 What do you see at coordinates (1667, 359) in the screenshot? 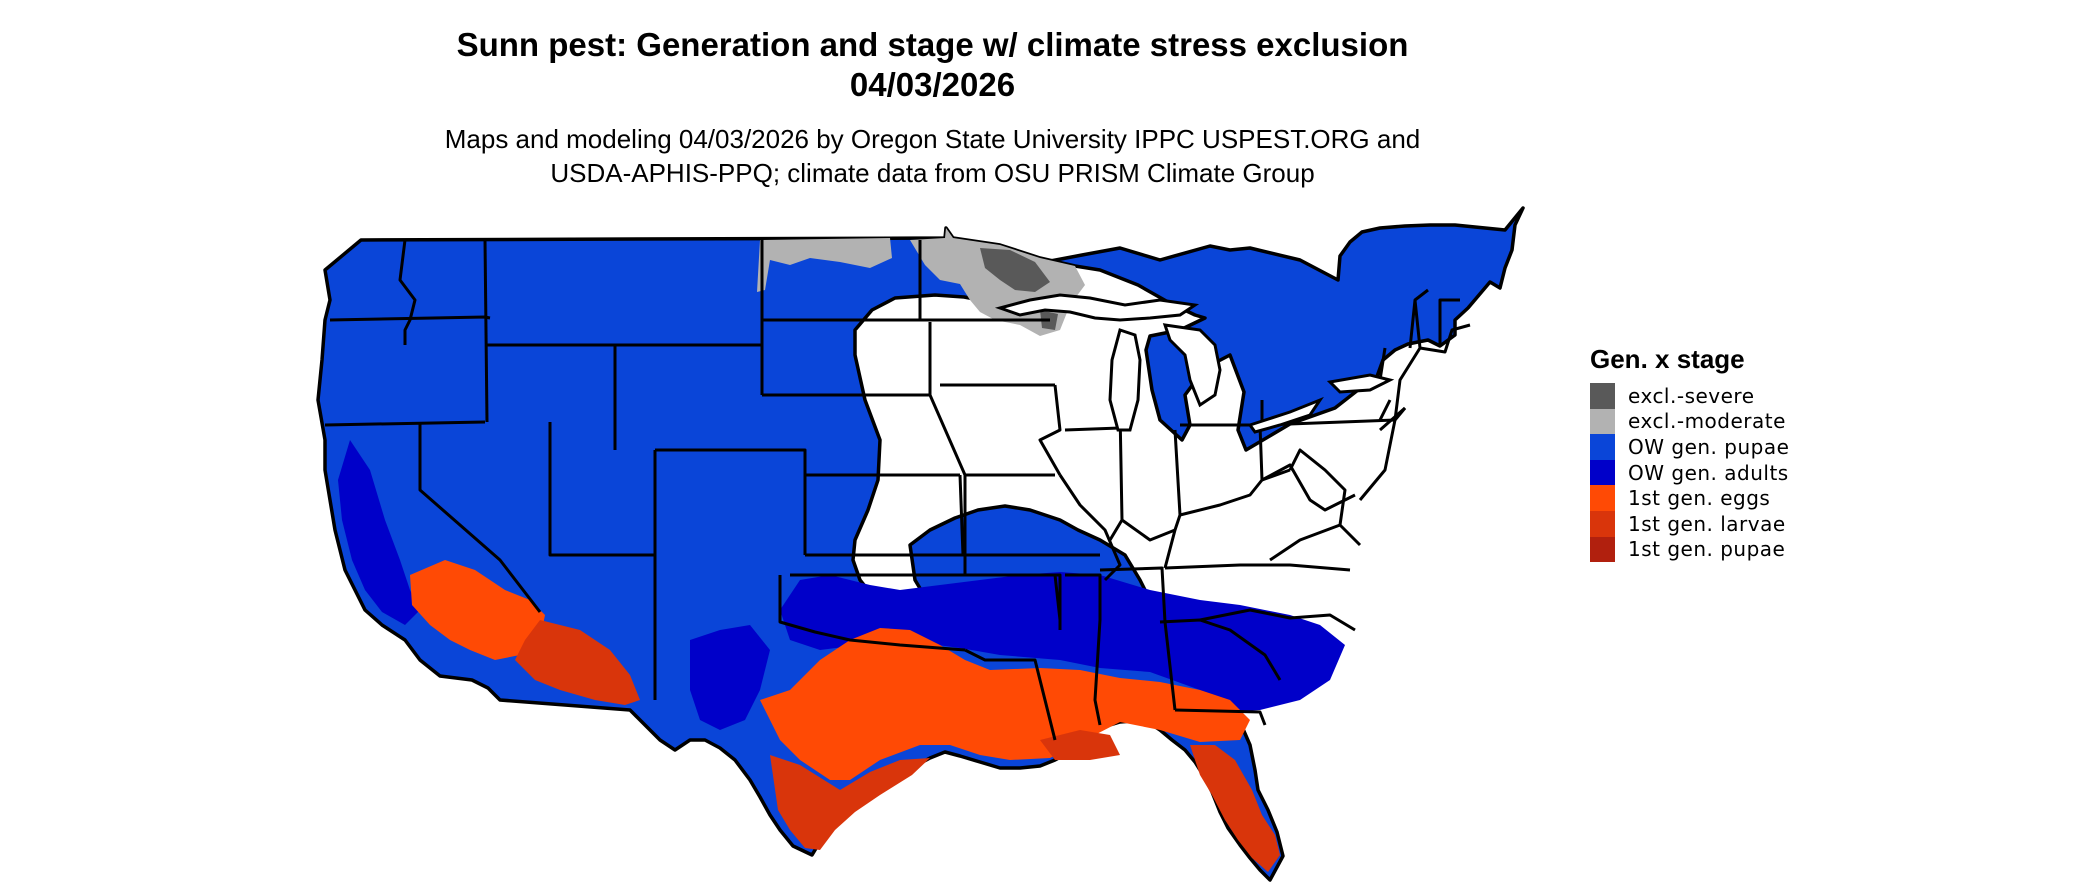
I see `legend-title: Gen. x stage` at bounding box center [1667, 359].